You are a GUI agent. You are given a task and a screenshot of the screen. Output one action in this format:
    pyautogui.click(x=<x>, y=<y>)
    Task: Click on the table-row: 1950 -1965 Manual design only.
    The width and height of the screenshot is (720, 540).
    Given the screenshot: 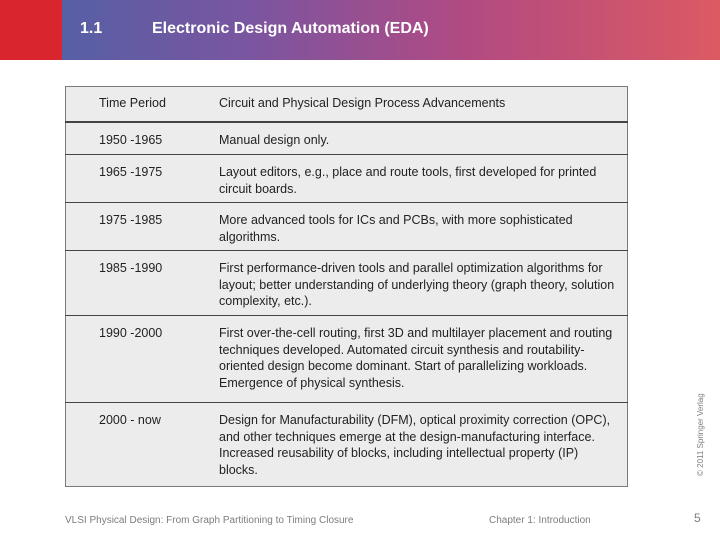 What is the action you would take?
    pyautogui.click(x=346, y=138)
    